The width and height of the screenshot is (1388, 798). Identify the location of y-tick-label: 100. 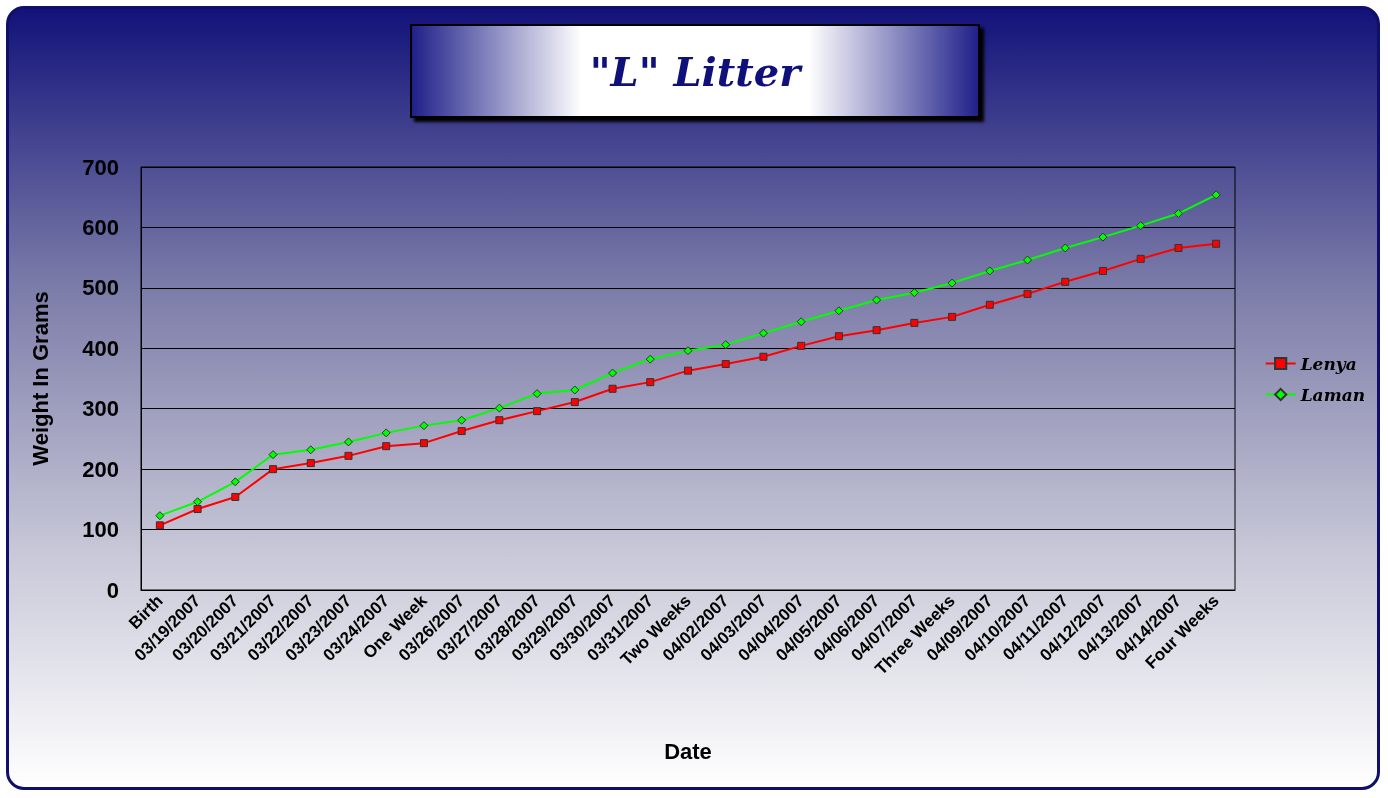
(100, 530).